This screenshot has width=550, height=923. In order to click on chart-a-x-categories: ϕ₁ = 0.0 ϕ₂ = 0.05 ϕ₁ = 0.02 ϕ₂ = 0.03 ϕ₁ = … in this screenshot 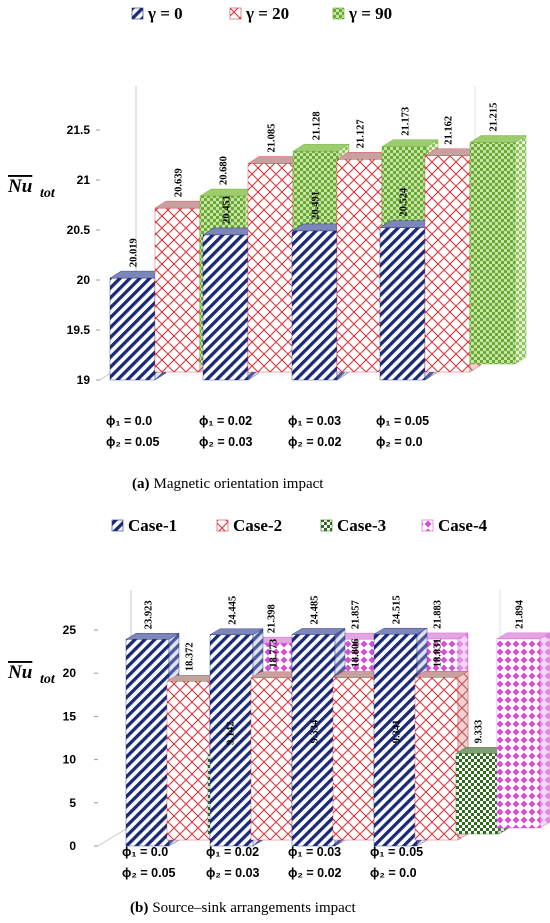, I will do `click(267, 431)`.